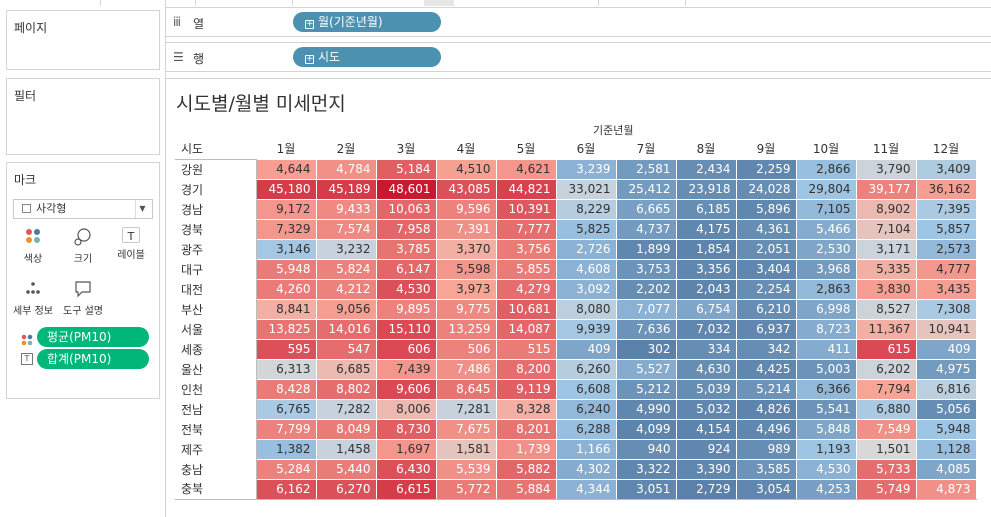 Image resolution: width=991 pixels, height=517 pixels. I want to click on heatmap-cell: 6,998, so click(826, 309).